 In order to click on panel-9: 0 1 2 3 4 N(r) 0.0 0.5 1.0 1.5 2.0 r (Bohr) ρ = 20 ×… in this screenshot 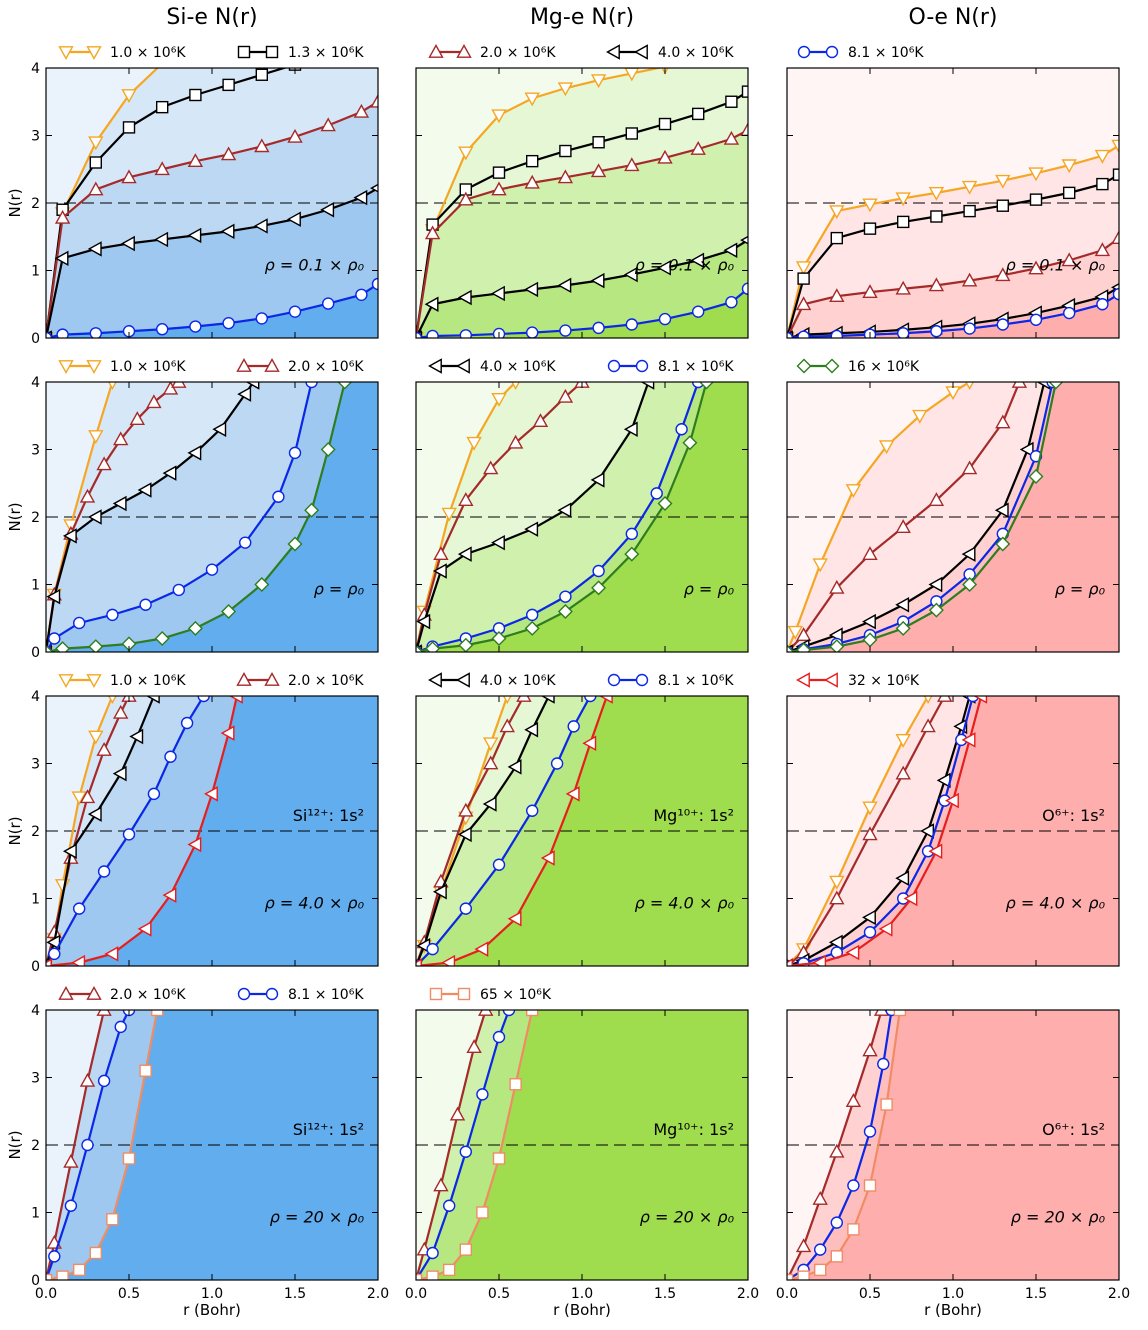, I will do `click(197, 1161)`.